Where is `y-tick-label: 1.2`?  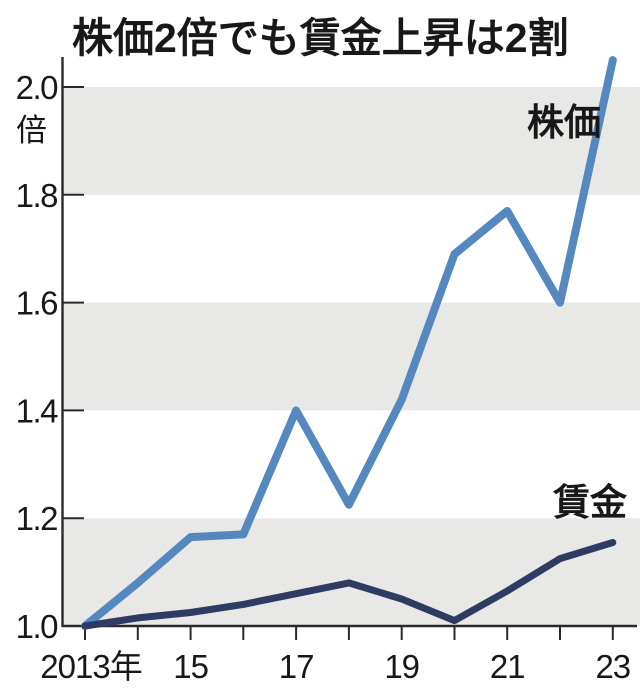 y-tick-label: 1.2 is located at coordinates (37, 518).